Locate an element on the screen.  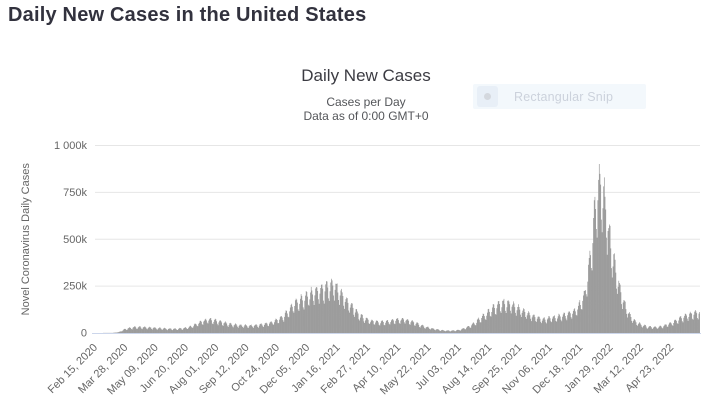
y-tick-label: 0 is located at coordinates (84, 334).